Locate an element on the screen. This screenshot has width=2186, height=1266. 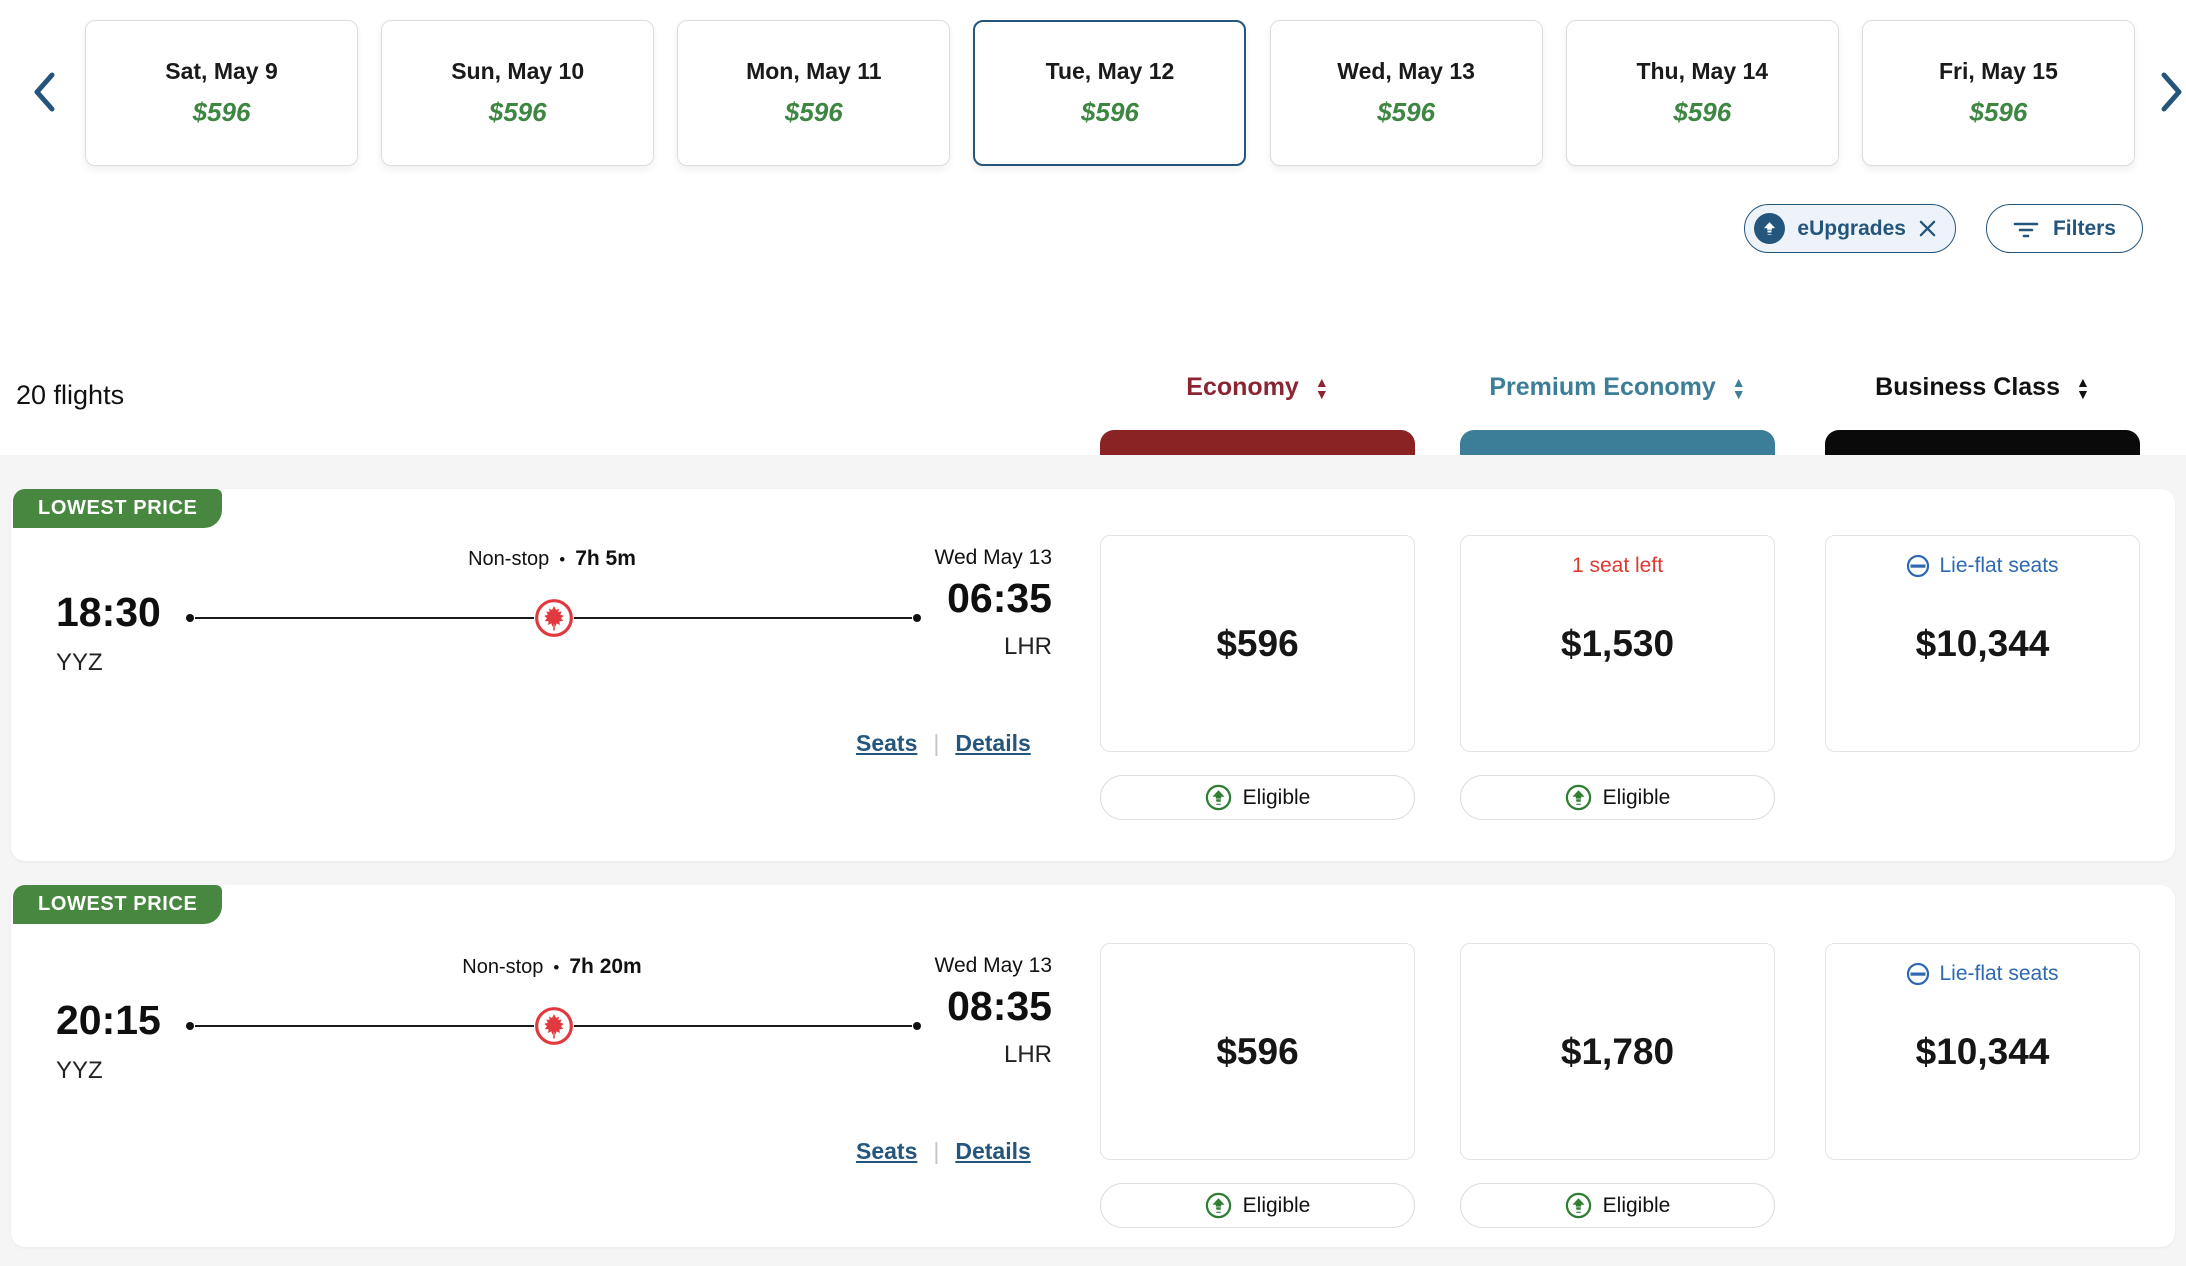
column-header-premium-economy: Premium Economy ▲ ▼ is located at coordinates (1617, 387).